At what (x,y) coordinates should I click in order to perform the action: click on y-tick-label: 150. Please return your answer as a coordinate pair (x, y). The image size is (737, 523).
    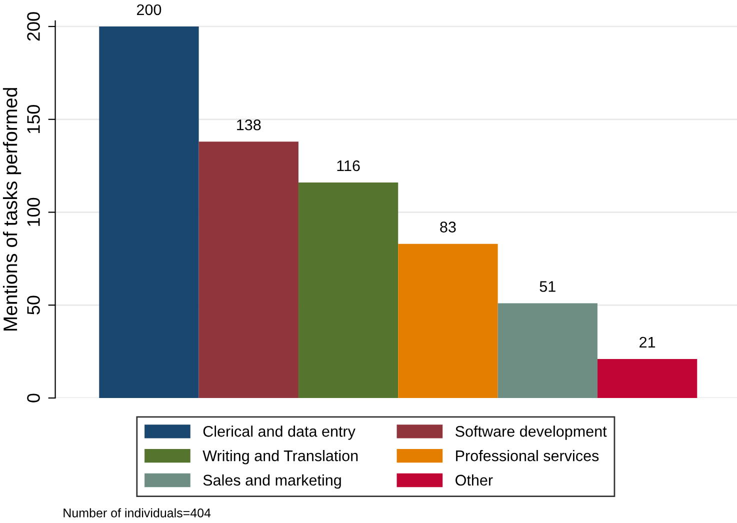
    Looking at the image, I should click on (33, 119).